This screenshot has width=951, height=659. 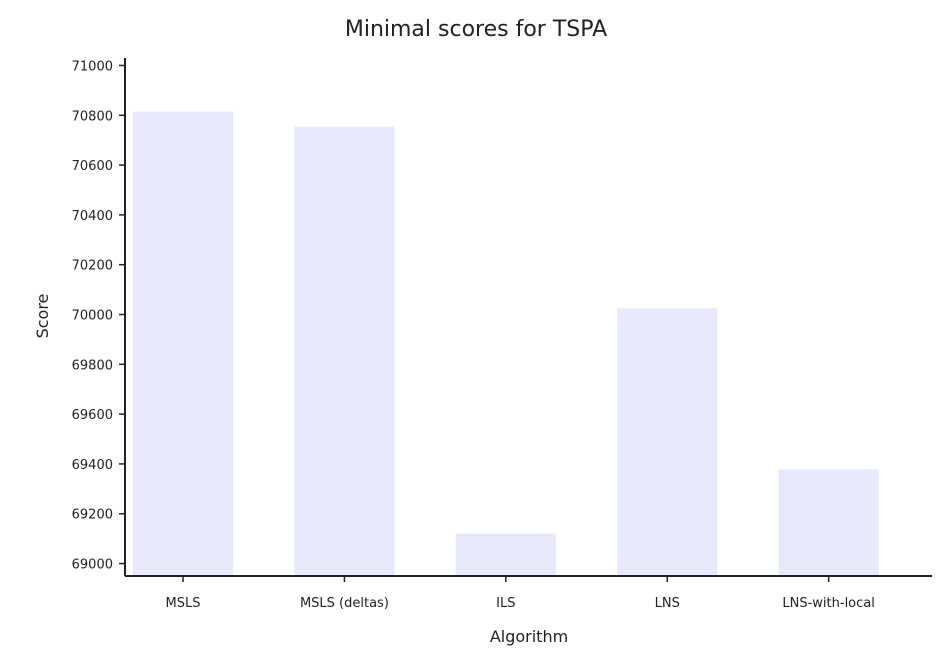 I want to click on x-tick-label: MSLS, so click(x=183, y=603).